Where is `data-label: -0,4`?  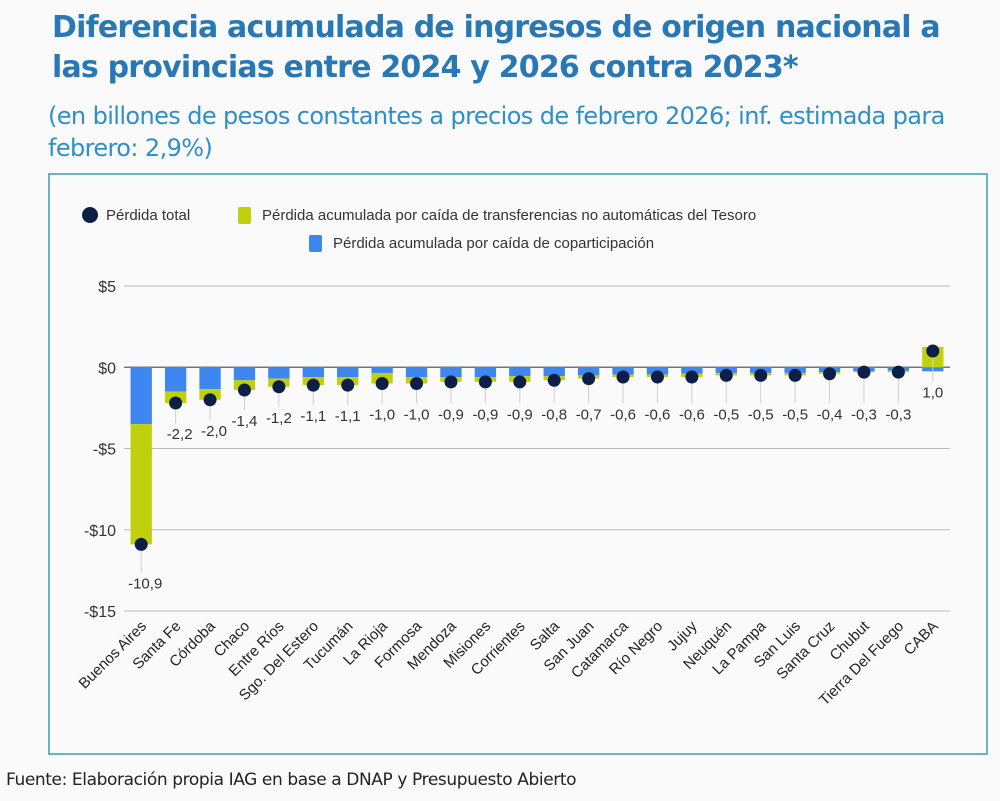
data-label: -0,4 is located at coordinates (830, 414).